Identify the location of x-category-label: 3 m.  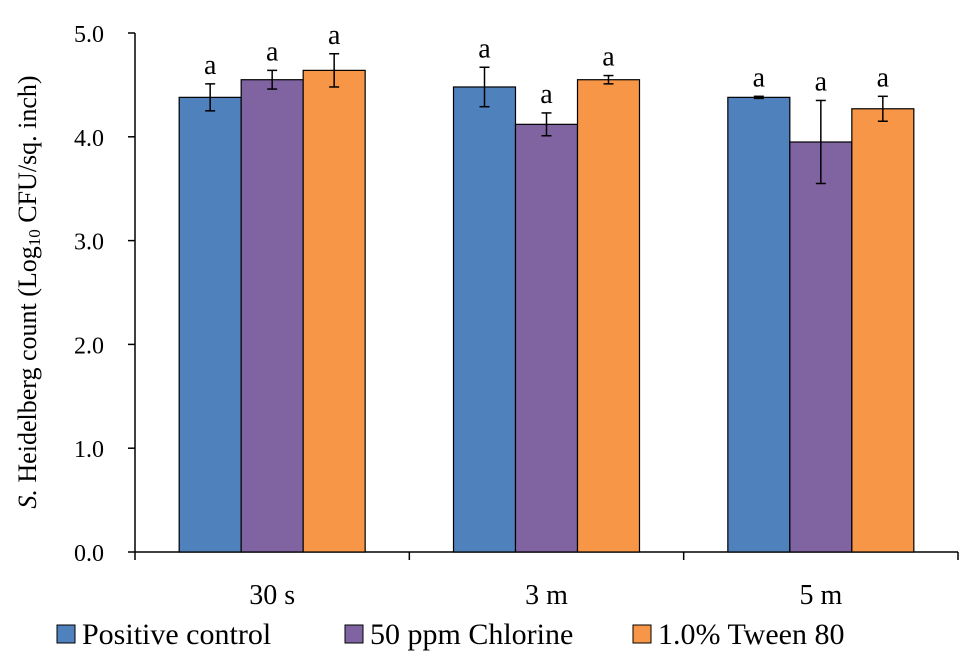
(546, 595).